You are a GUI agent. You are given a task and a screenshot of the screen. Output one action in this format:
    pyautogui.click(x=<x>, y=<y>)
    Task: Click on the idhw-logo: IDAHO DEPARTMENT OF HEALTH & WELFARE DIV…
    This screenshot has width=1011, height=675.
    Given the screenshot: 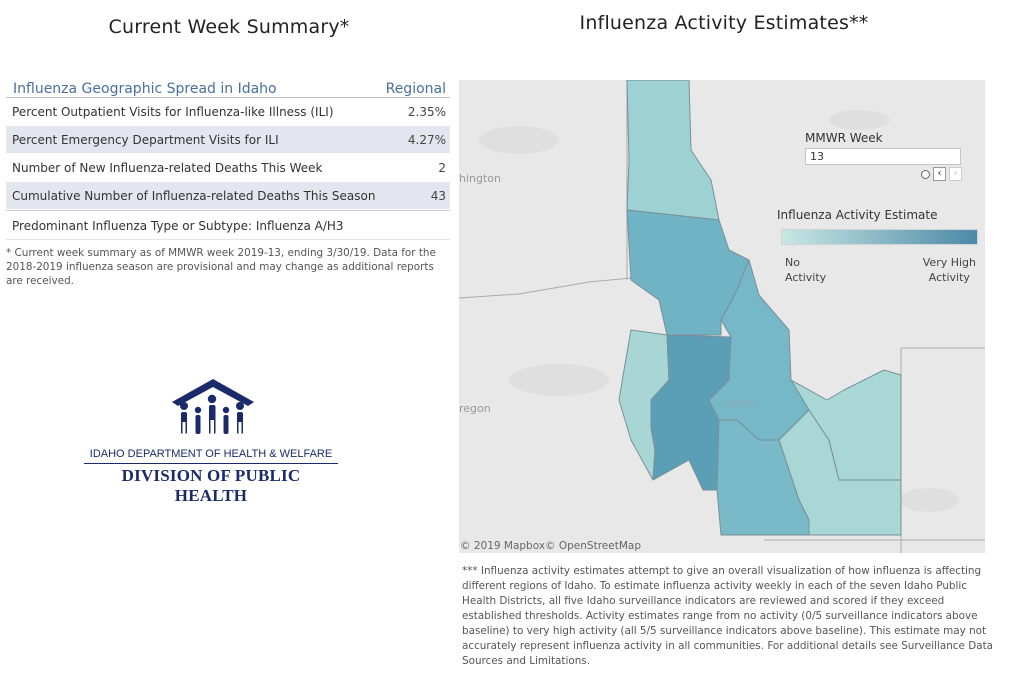 What is the action you would take?
    pyautogui.click(x=214, y=441)
    